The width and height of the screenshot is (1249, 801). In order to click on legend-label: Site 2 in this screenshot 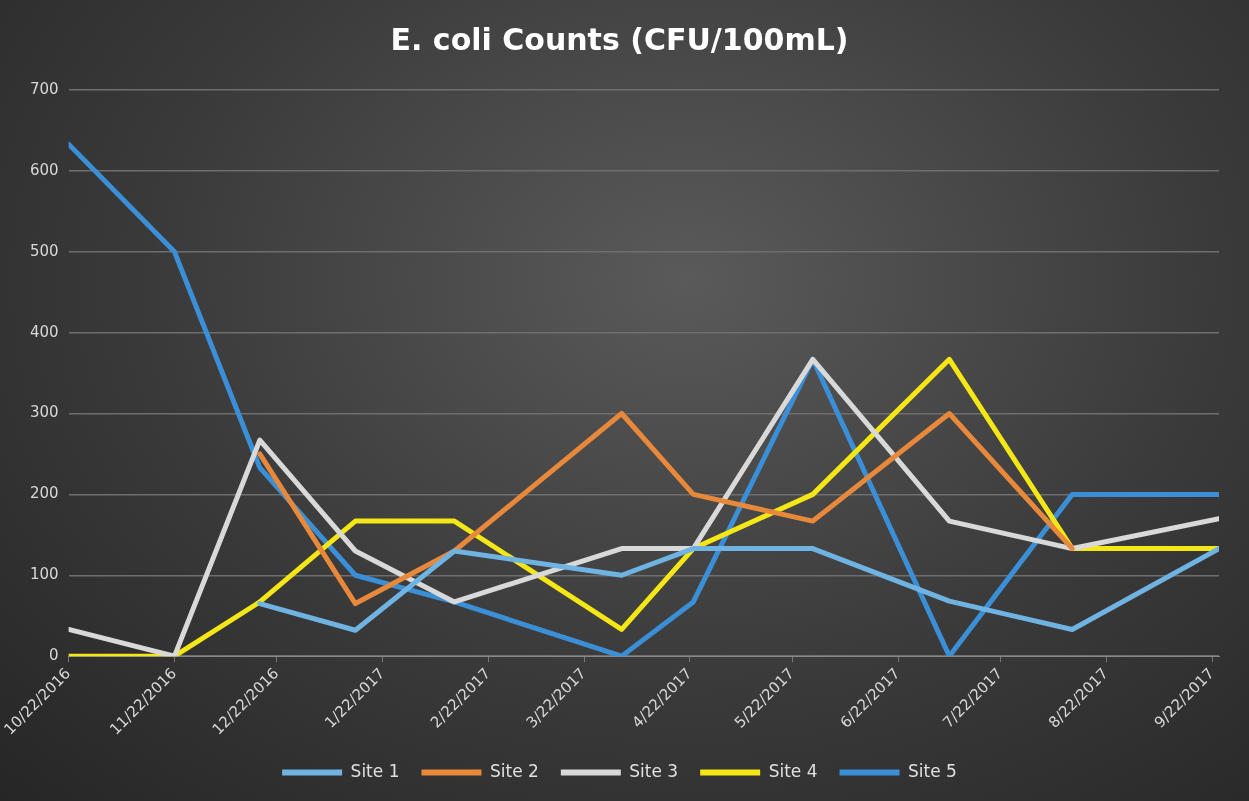, I will do `click(514, 770)`.